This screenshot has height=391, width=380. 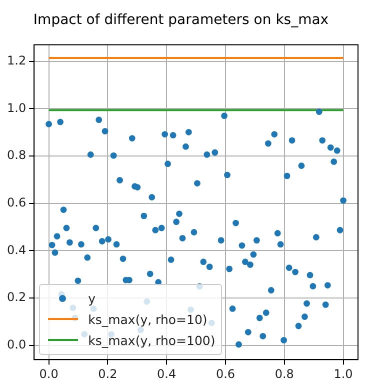 What do you see at coordinates (148, 319) in the screenshot?
I see `legend-label: ks_max(y, rho=10)` at bounding box center [148, 319].